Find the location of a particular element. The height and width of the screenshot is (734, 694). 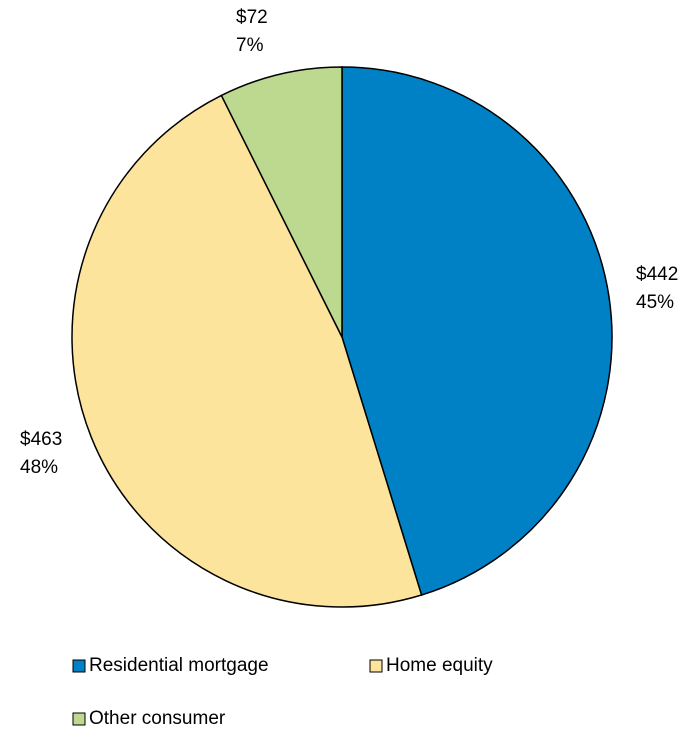

percent-label: 48% is located at coordinates (39, 467).